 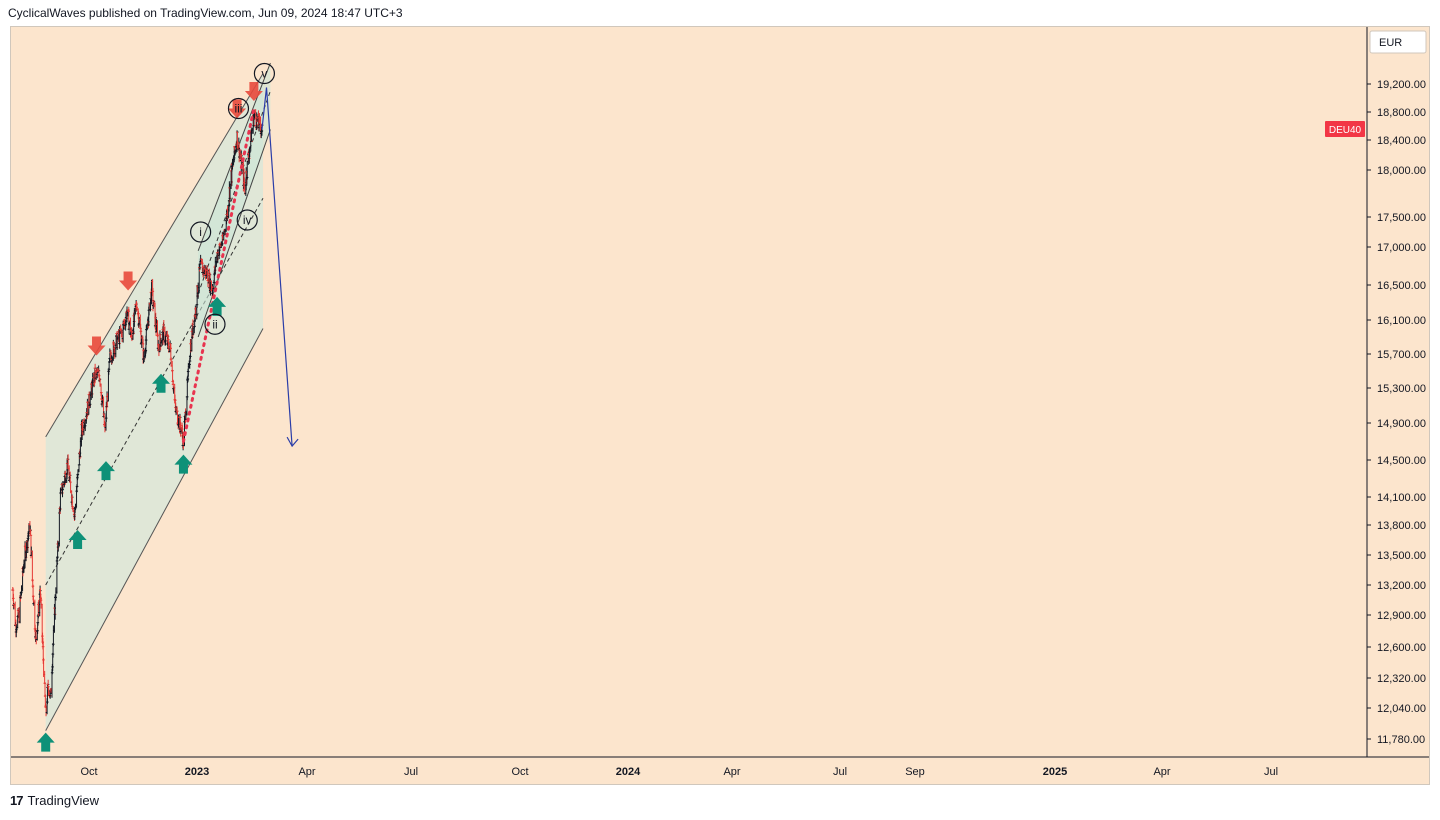 What do you see at coordinates (1055, 772) in the screenshot?
I see `time-tick-label: 2025` at bounding box center [1055, 772].